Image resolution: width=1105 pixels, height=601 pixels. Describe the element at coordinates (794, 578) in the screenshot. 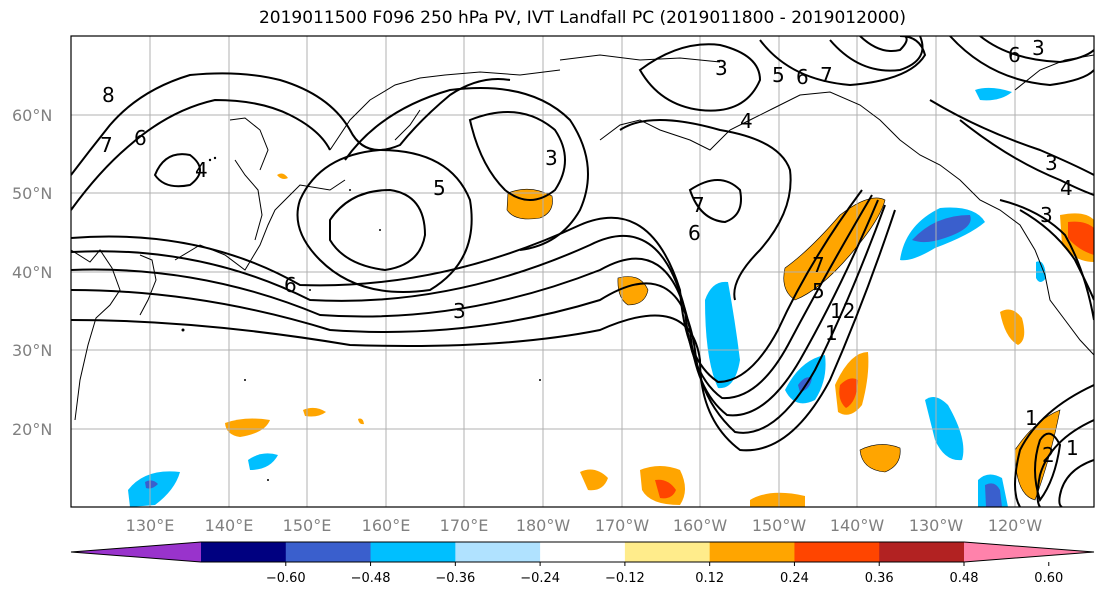

I see `colorbar-tick-label: 0.24` at that location.